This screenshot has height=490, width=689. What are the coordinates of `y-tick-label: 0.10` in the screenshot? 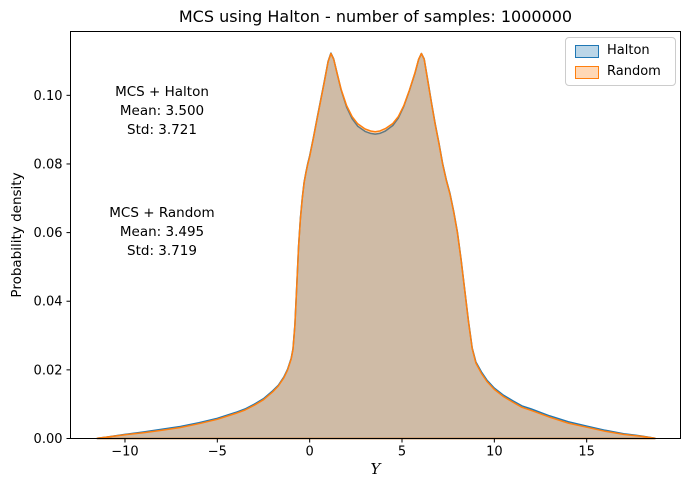 It's located at (48, 96).